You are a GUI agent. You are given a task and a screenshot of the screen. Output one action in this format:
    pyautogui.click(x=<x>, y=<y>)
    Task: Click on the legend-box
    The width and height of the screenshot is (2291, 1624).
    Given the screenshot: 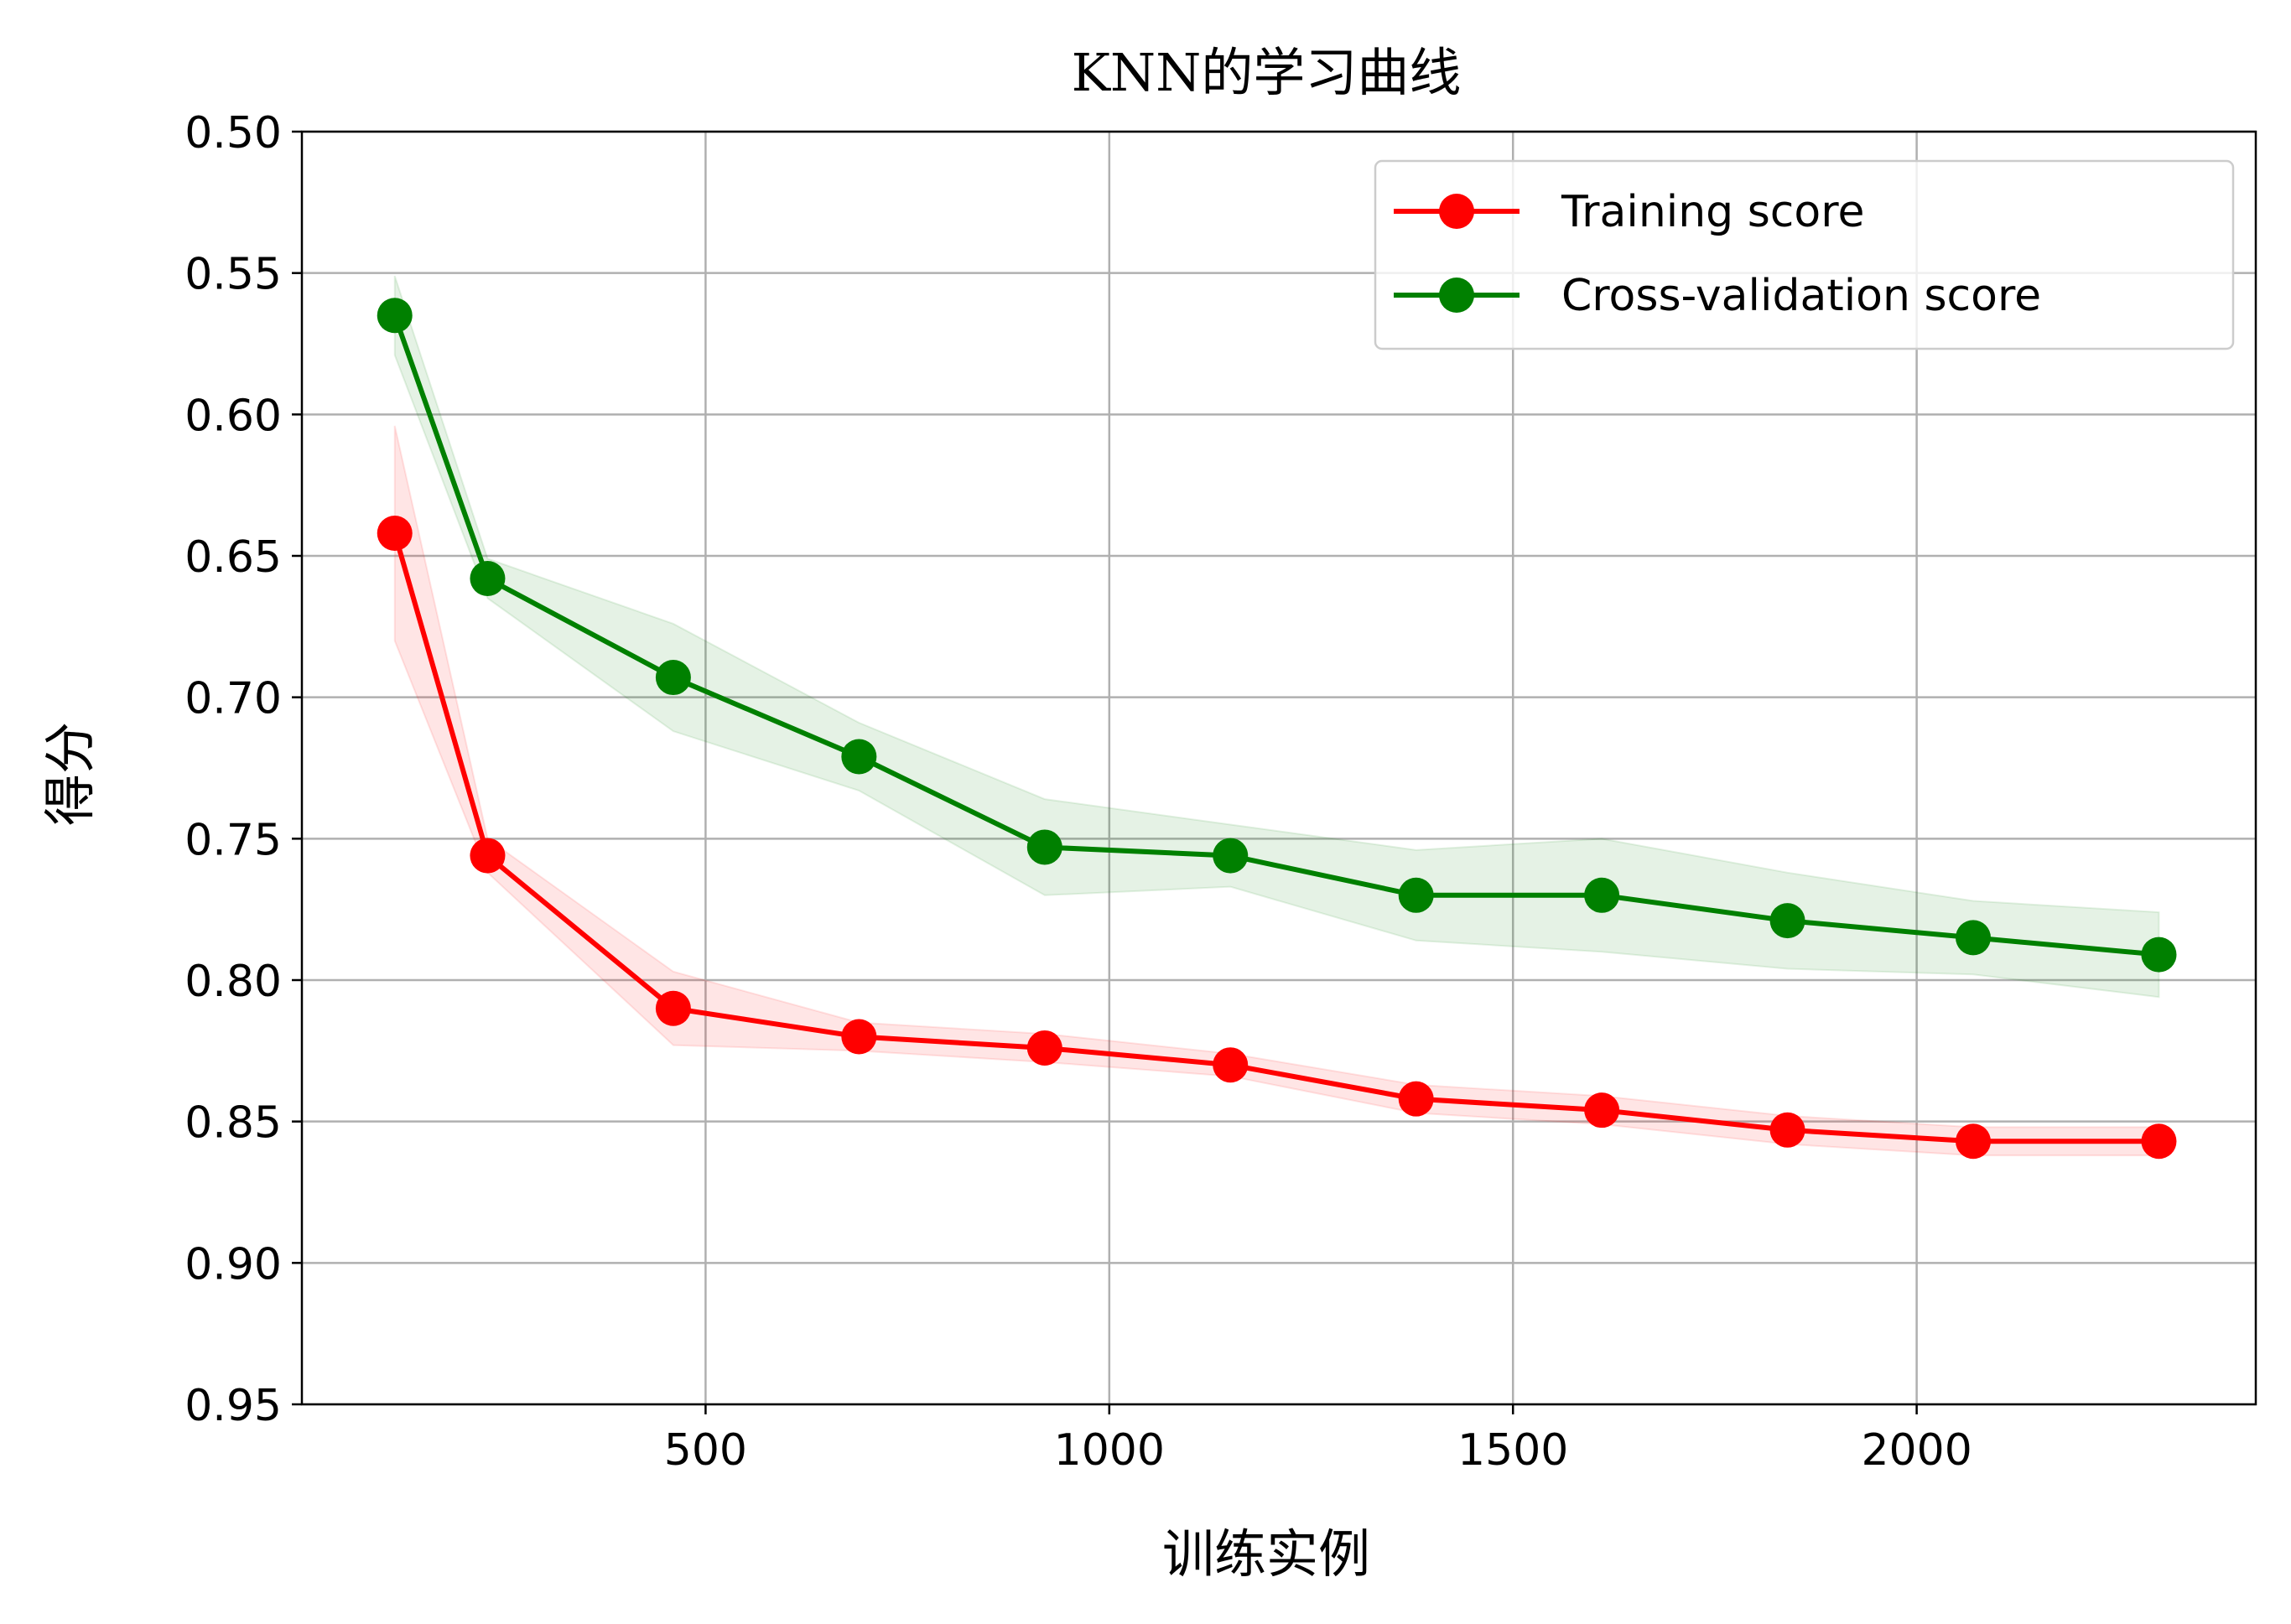 What is the action you would take?
    pyautogui.click(x=1804, y=254)
    